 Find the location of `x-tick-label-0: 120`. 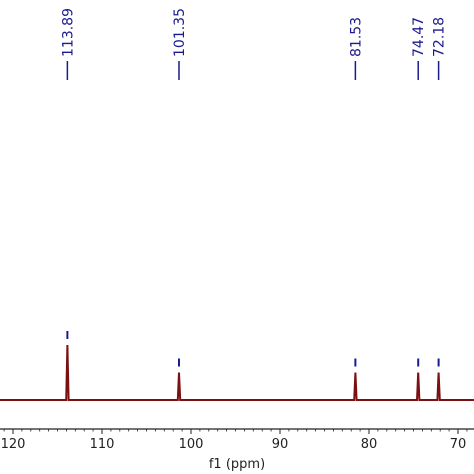

x-tick-label-0: 120 is located at coordinates (13, 444).